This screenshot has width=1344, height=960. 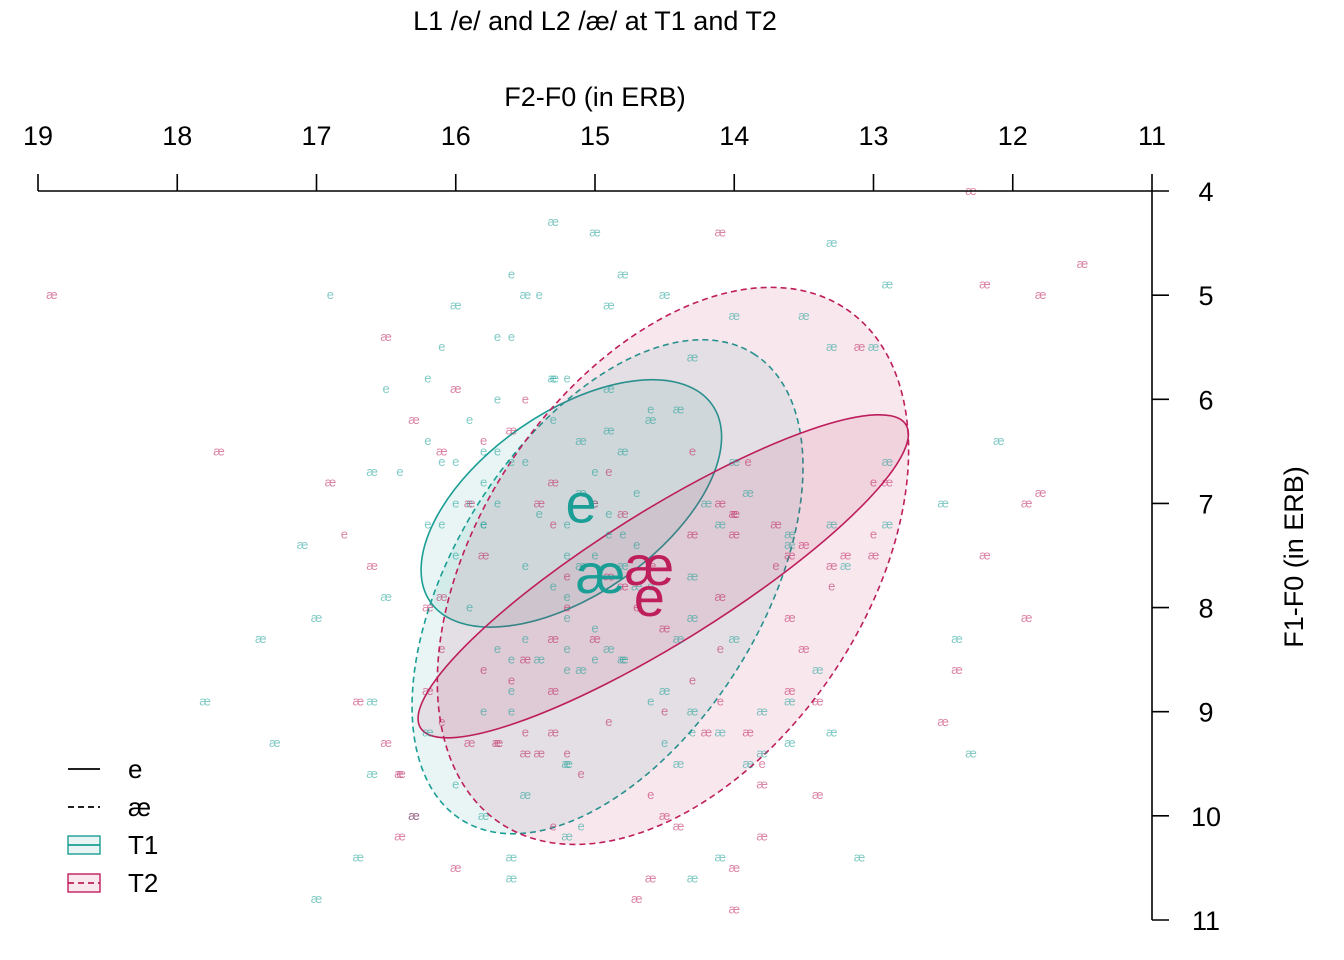 I want to click on legend-label: æ, so click(x=139, y=807).